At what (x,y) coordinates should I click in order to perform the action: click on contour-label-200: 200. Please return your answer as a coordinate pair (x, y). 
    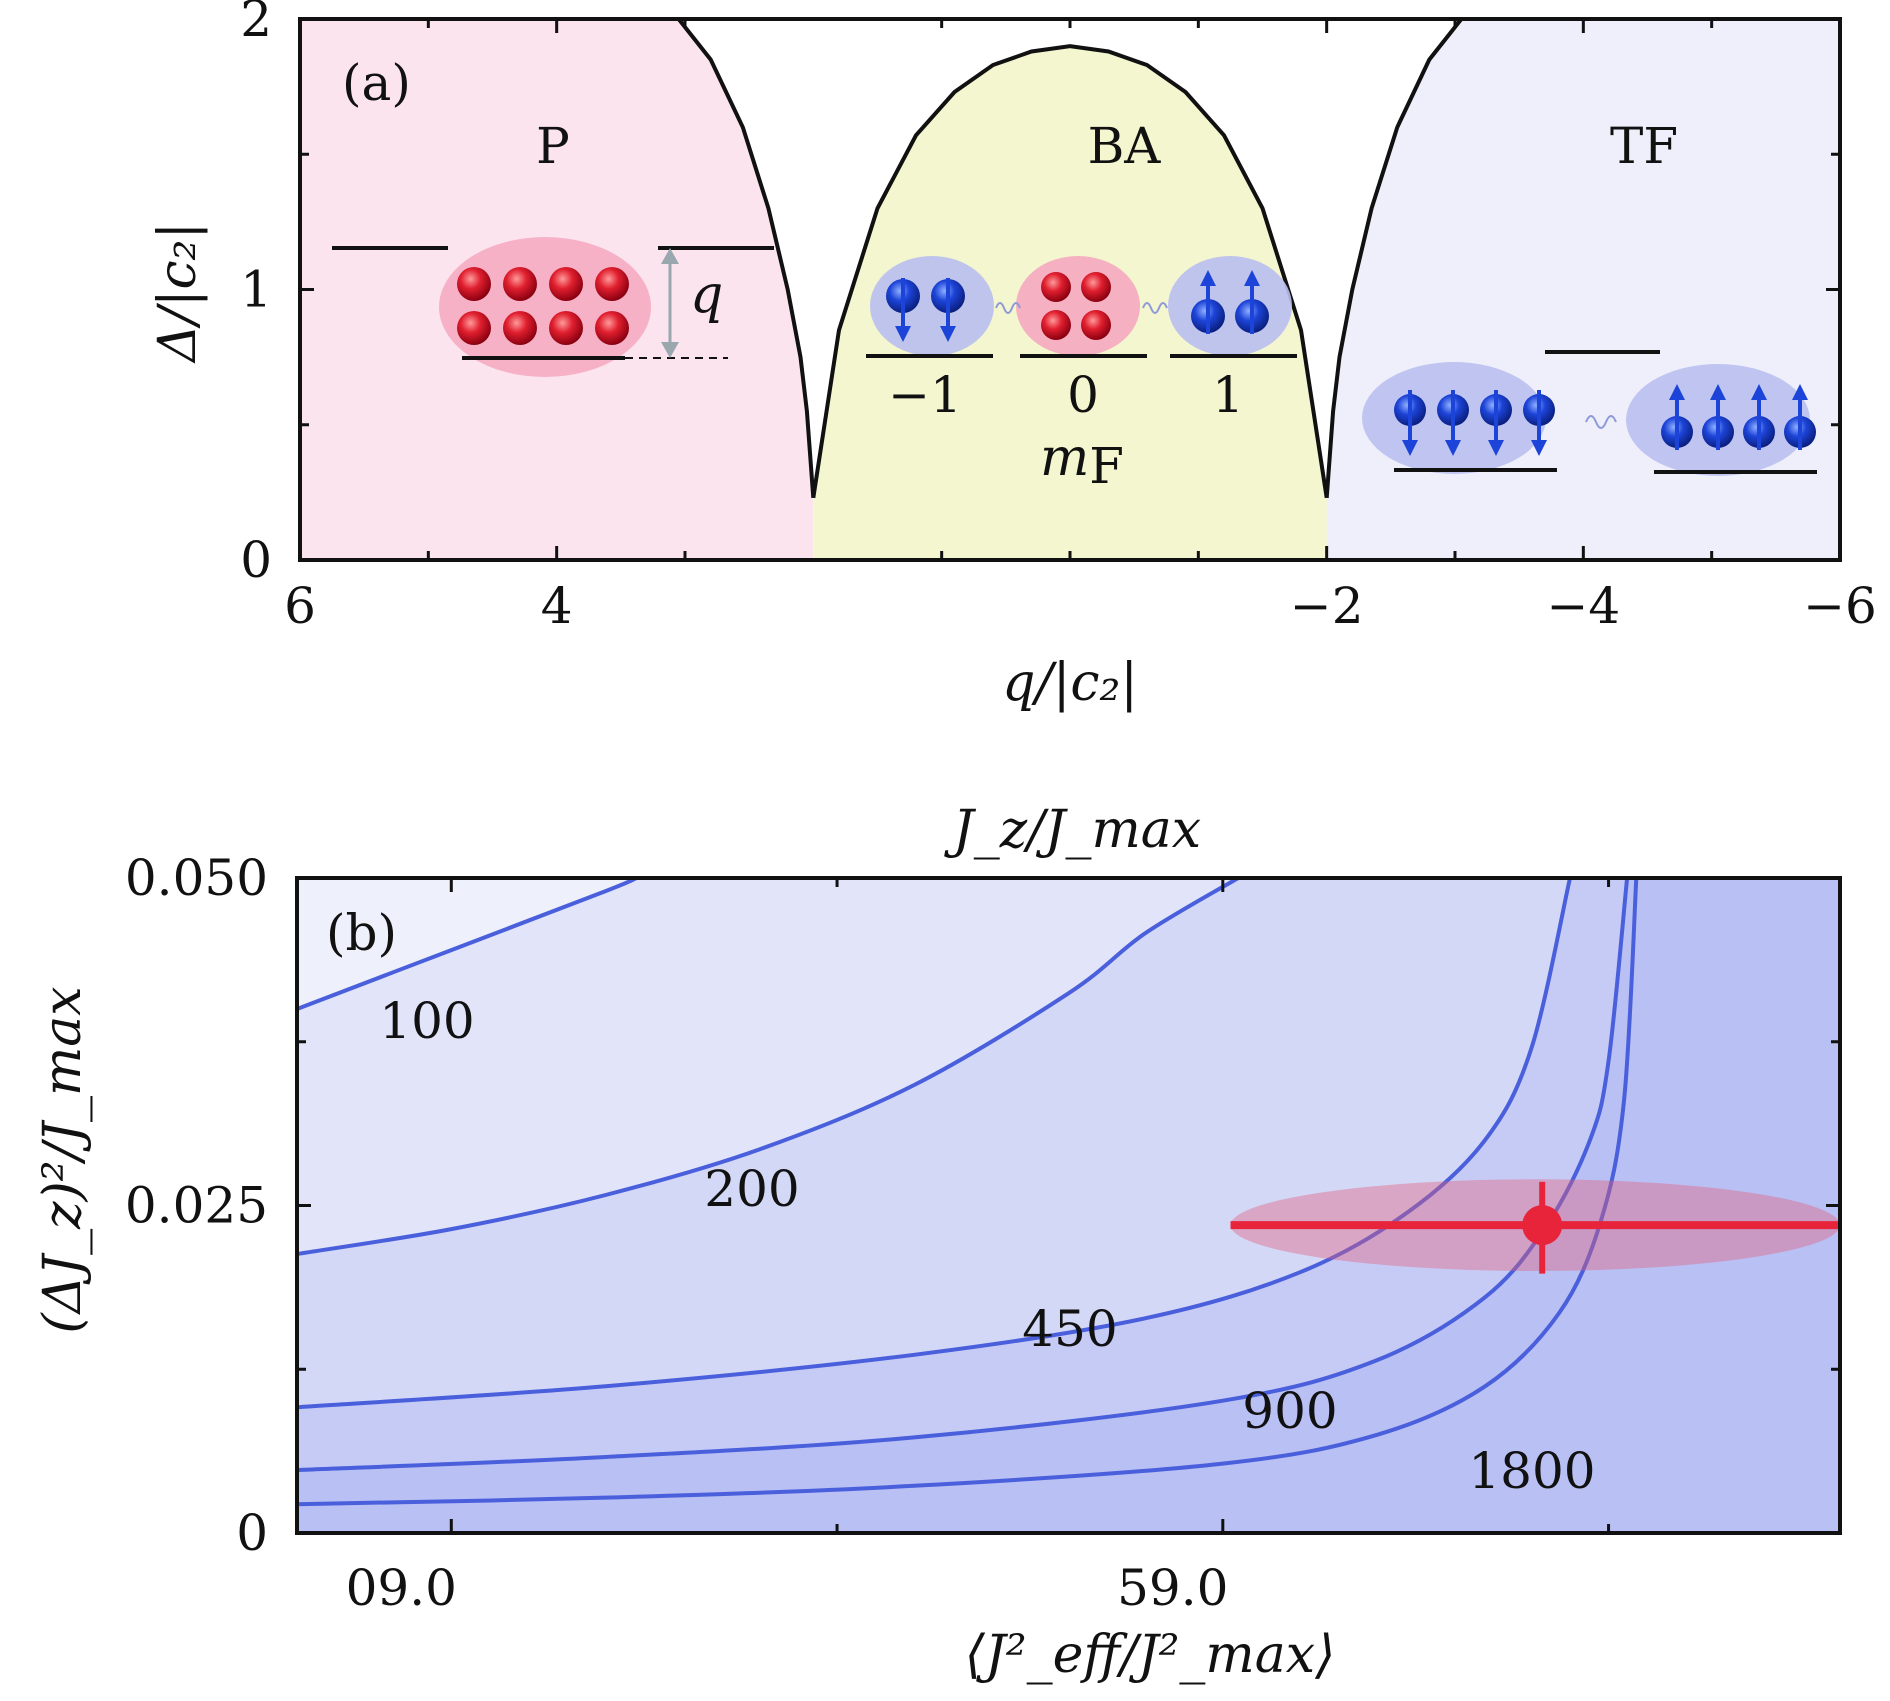
    Looking at the image, I should click on (751, 1189).